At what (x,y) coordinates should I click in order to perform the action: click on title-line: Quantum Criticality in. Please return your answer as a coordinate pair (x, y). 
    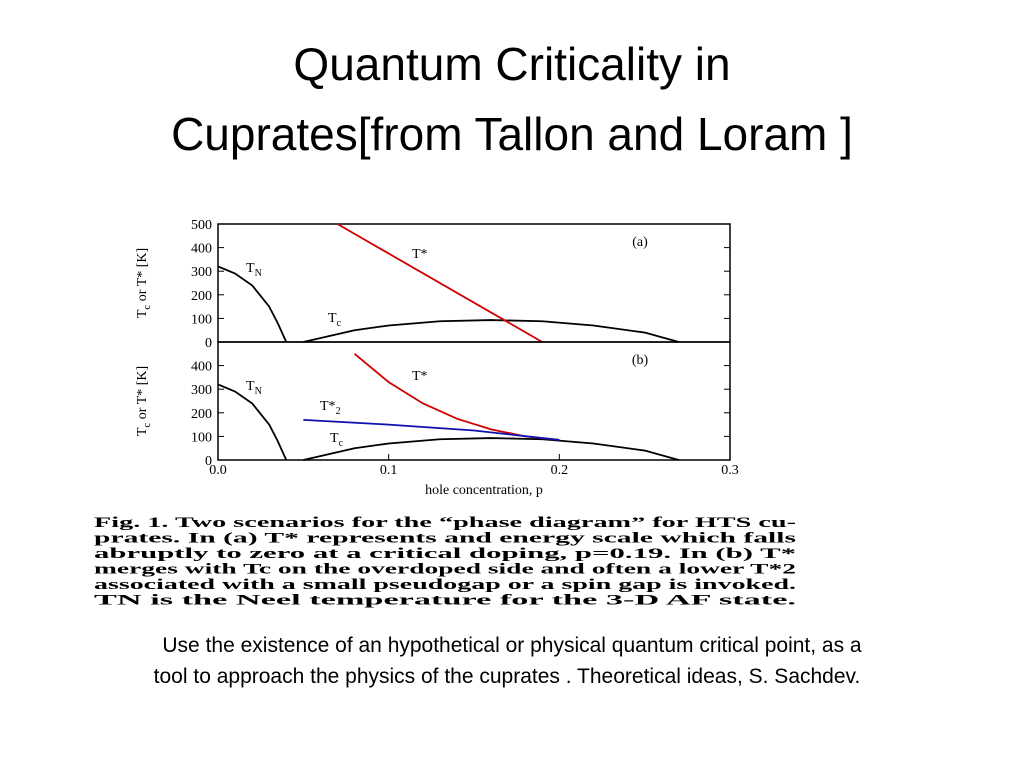
    Looking at the image, I should click on (511, 64).